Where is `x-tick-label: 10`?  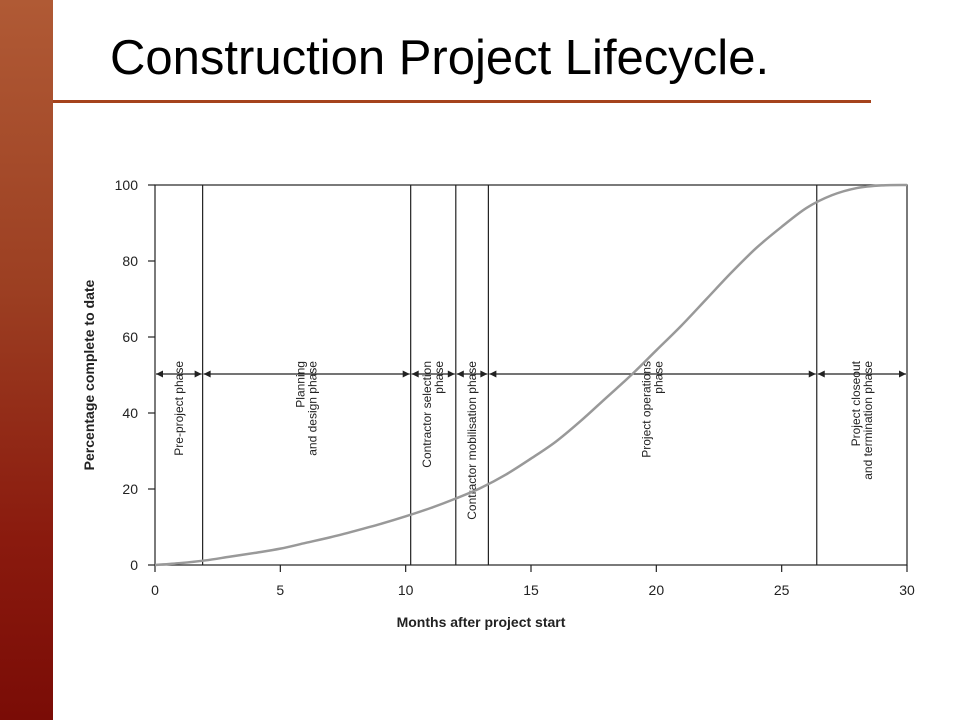
x-tick-label: 10 is located at coordinates (406, 590).